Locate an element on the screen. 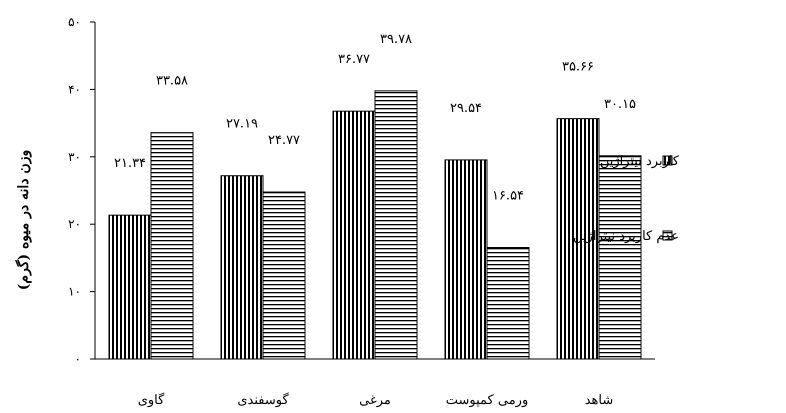 This screenshot has height=413, width=786. y-tick-label: ۳۰ is located at coordinates (74, 157).